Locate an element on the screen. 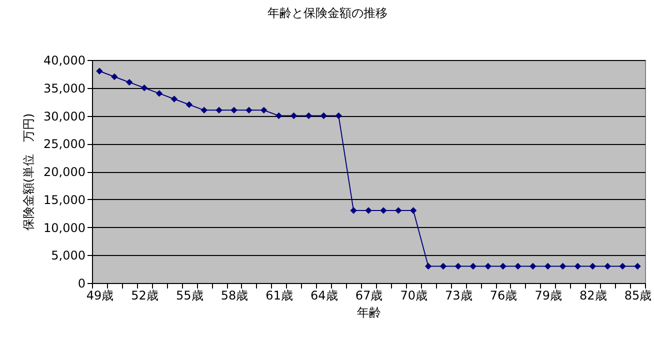 This screenshot has width=654, height=349. x-tick-label: 82歳 is located at coordinates (593, 295).